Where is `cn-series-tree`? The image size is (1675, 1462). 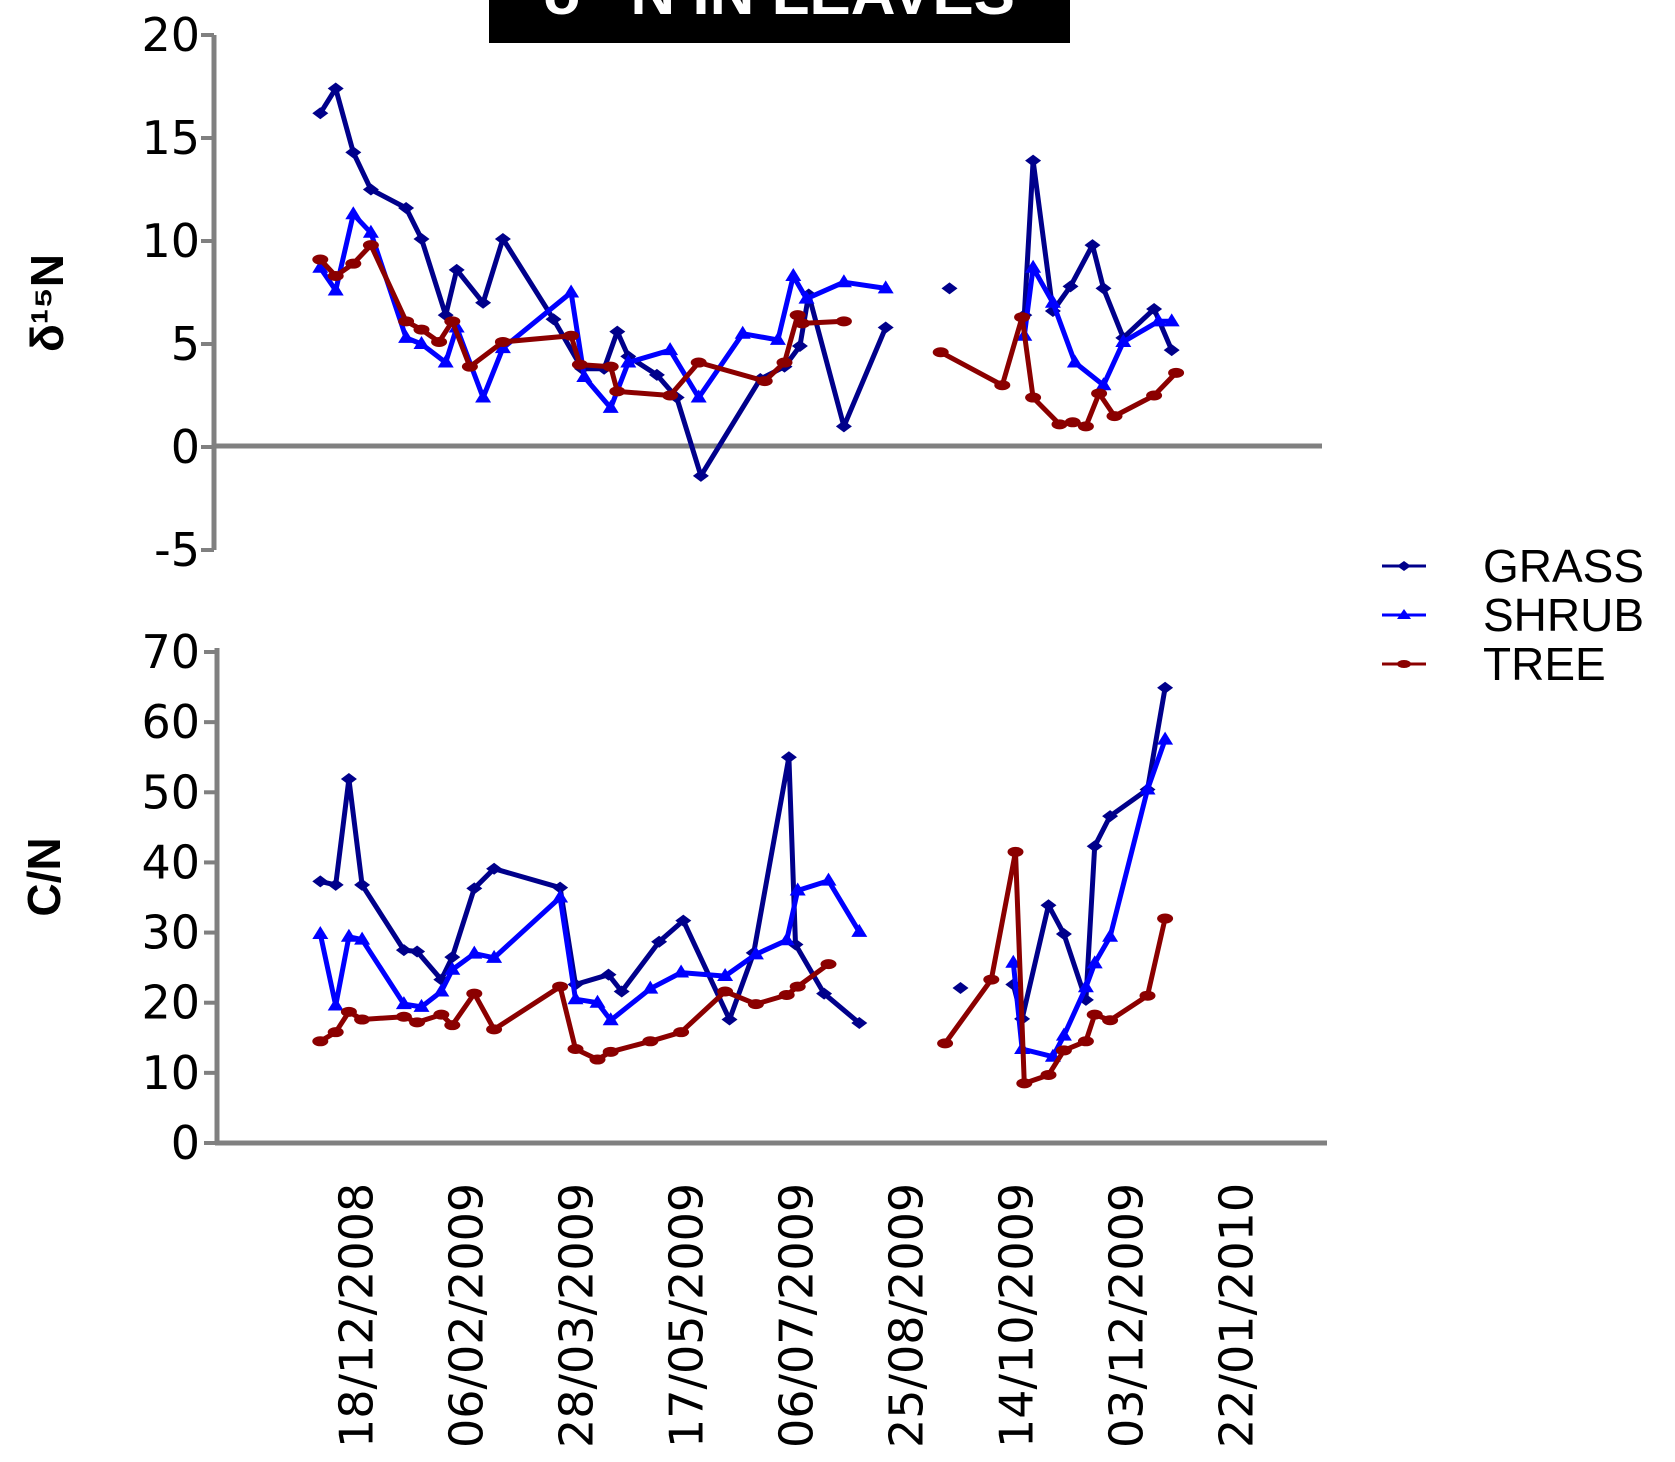
cn-series-tree is located at coordinates (743, 967).